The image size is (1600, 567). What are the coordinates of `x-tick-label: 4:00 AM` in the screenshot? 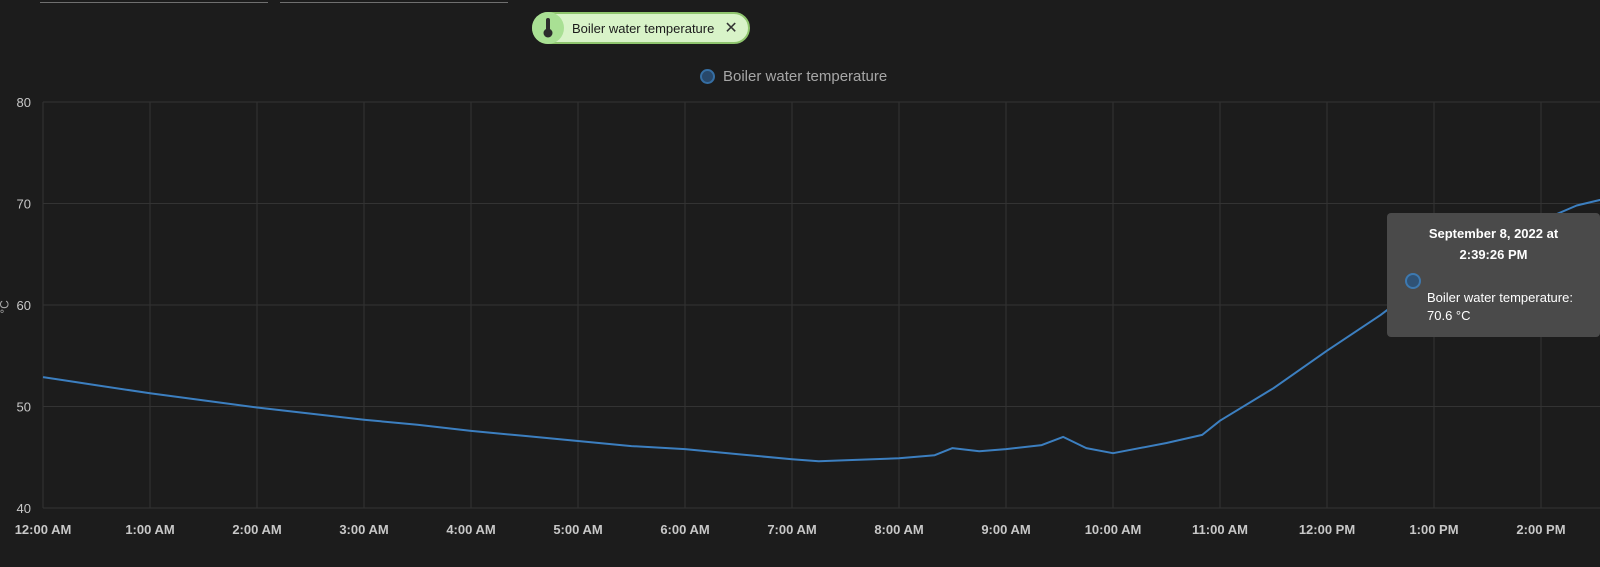 It's located at (470, 529).